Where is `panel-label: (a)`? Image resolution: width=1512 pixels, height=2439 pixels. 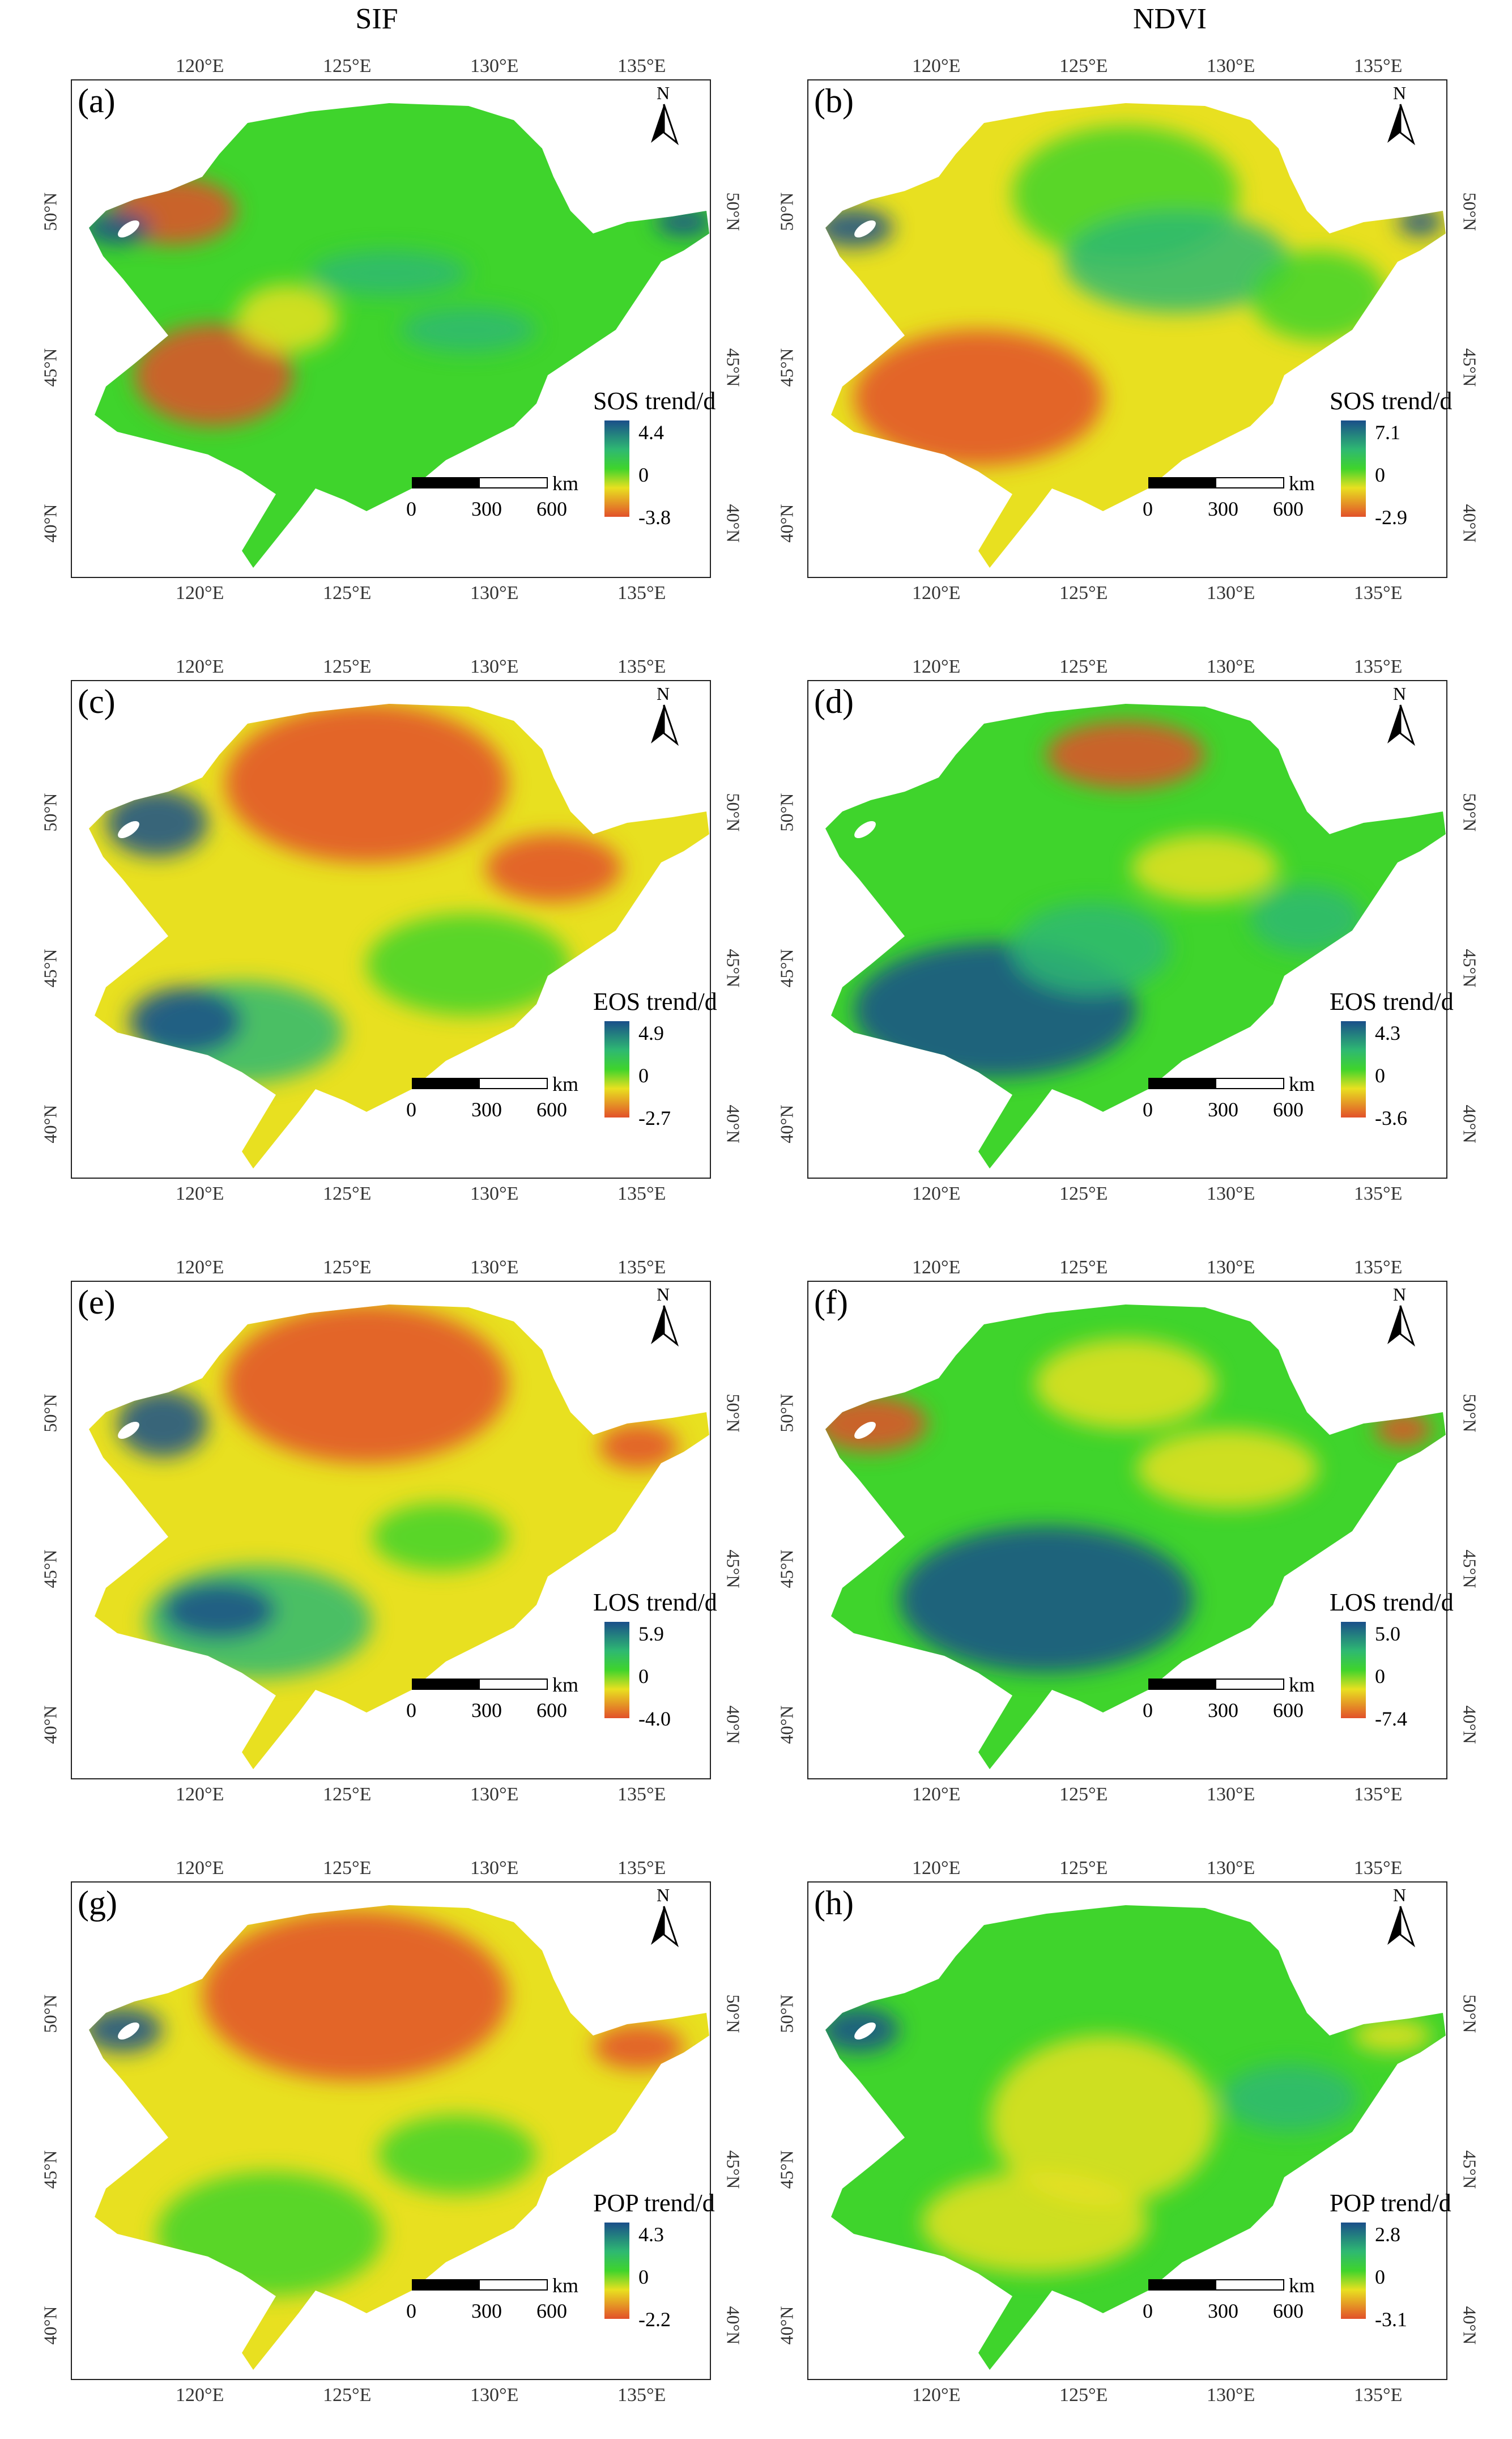 panel-label: (a) is located at coordinates (97, 101).